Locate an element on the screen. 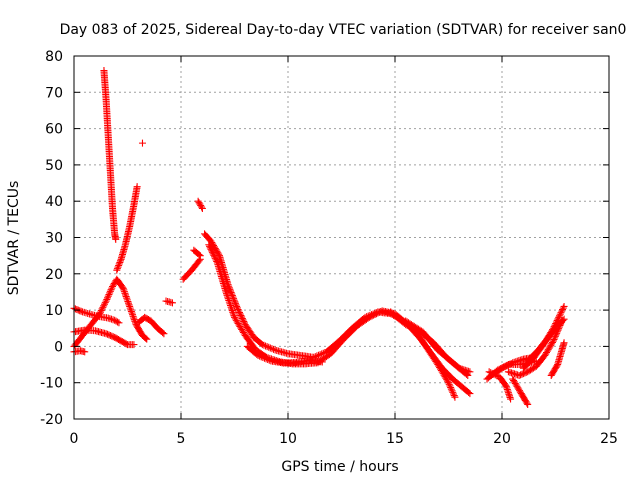  y-tick-label: 70 is located at coordinates (54, 93).